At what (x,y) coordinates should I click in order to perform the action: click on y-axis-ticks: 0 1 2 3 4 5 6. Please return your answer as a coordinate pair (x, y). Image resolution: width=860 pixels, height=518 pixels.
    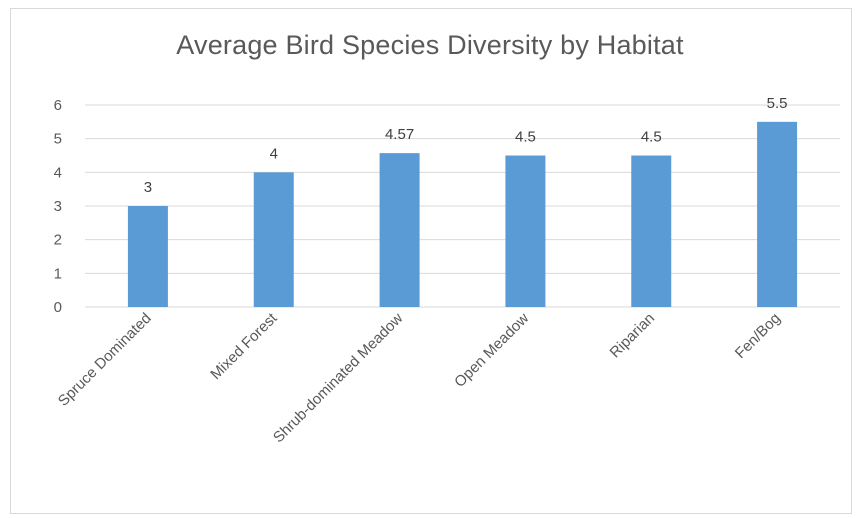
    Looking at the image, I should click on (58, 206).